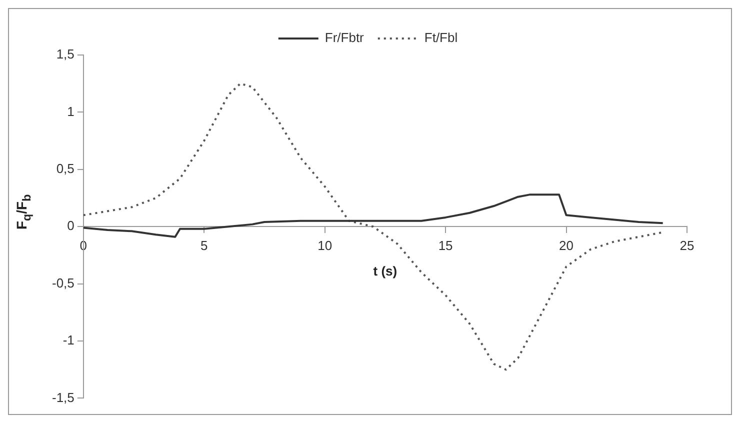 The width and height of the screenshot is (740, 423). Describe the element at coordinates (566, 245) in the screenshot. I see `x-tick-label: 20` at that location.